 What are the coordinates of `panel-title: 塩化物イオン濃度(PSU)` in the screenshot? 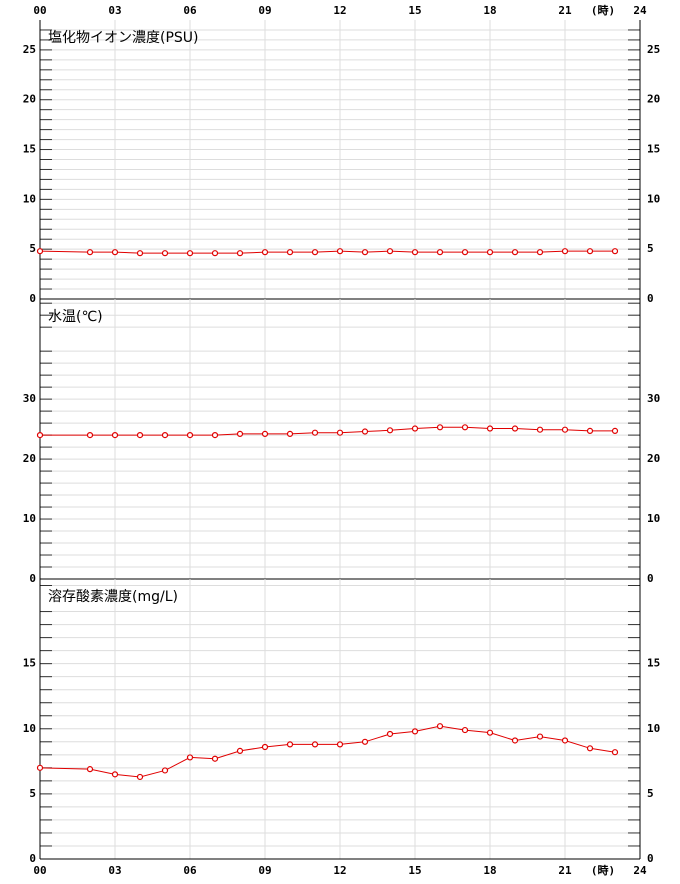 It's located at (123, 38).